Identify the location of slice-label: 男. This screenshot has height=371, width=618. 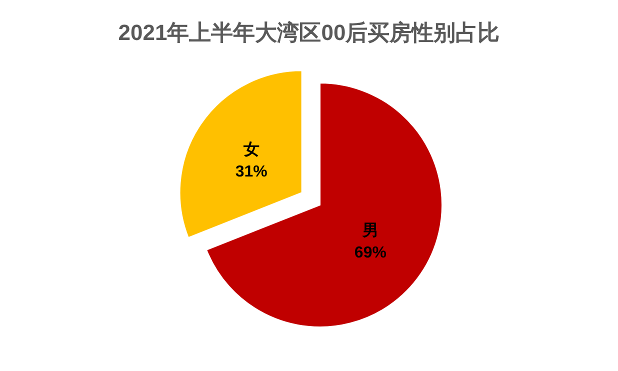
(369, 231).